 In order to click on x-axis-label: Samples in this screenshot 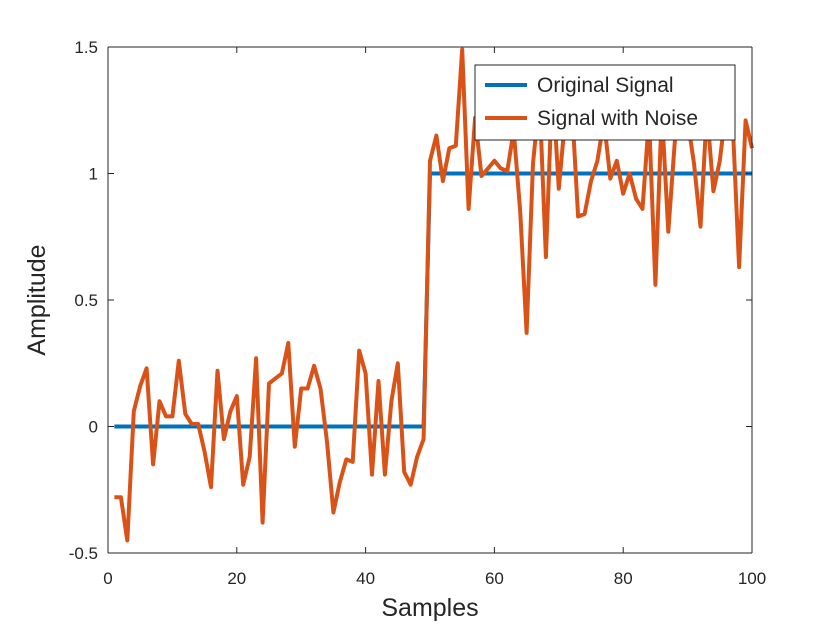, I will do `click(429, 608)`.